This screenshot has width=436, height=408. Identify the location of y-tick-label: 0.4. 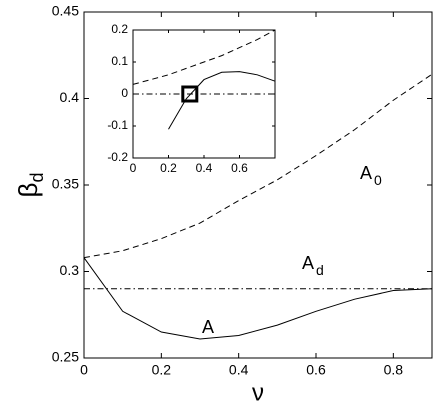
(70, 97).